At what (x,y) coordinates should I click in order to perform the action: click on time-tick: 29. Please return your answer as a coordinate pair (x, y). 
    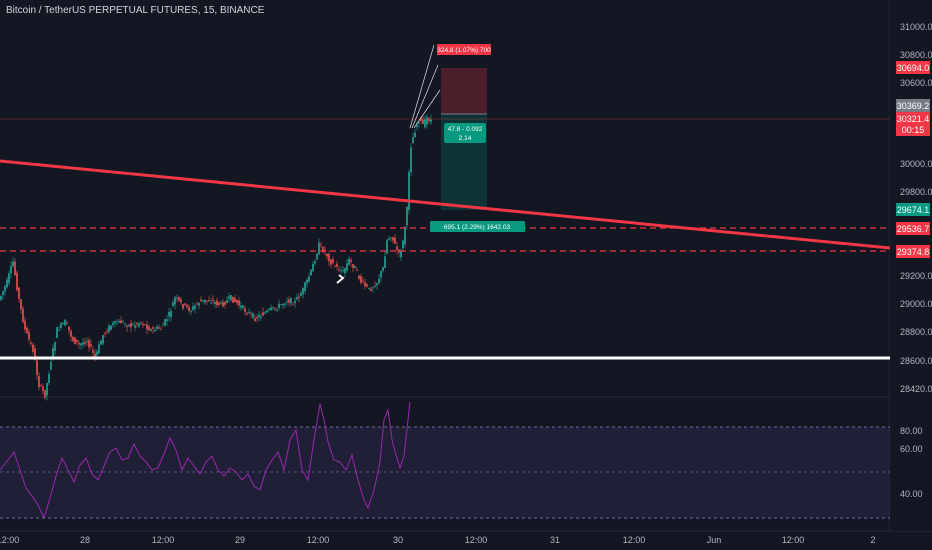
    Looking at the image, I should click on (240, 540).